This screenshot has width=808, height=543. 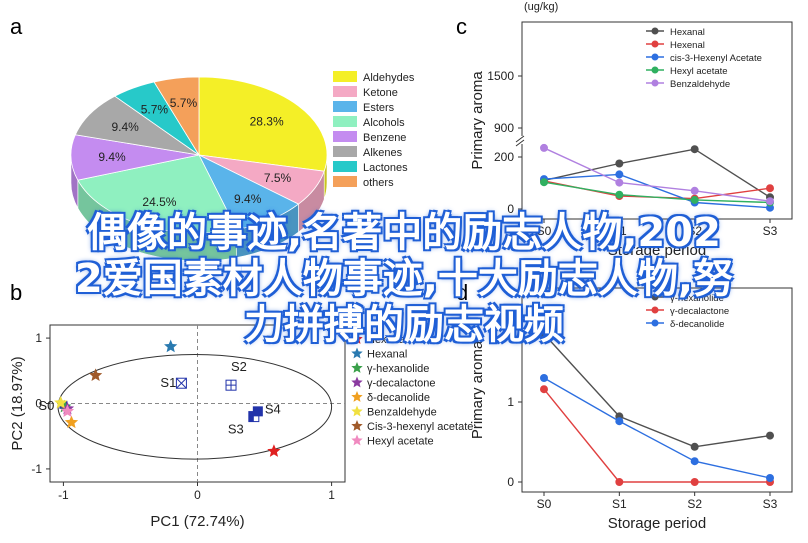 What do you see at coordinates (249, 192) in the screenshot?
I see `pie-slice-esters` at bounding box center [249, 192].